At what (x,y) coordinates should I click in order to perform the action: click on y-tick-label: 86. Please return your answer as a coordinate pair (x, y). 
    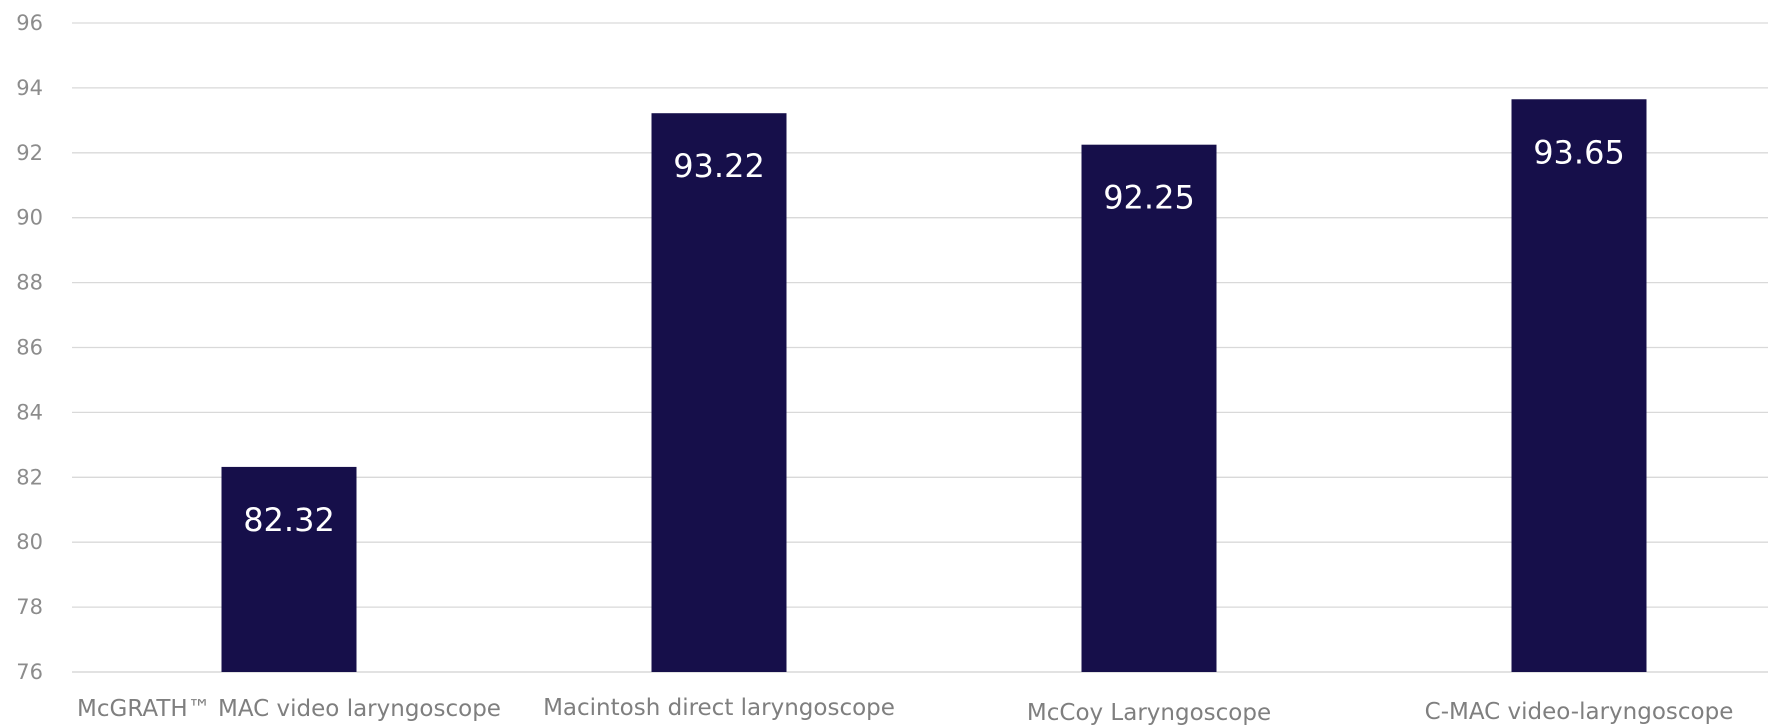
    Looking at the image, I should click on (29, 348).